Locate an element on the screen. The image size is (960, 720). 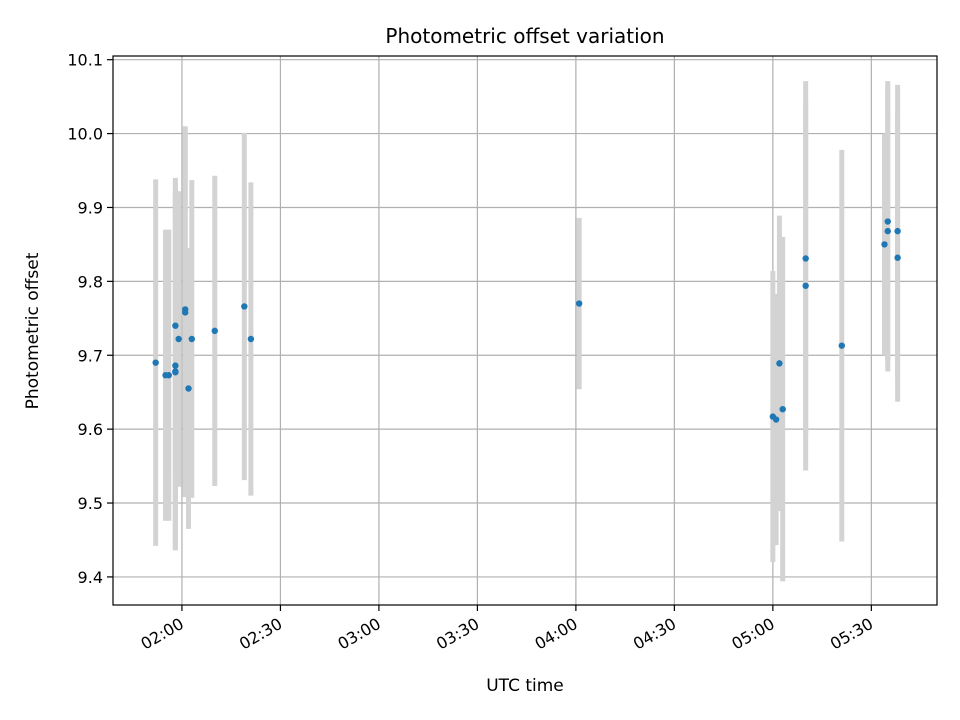
x-axis-label: UTC time is located at coordinates (525, 686).